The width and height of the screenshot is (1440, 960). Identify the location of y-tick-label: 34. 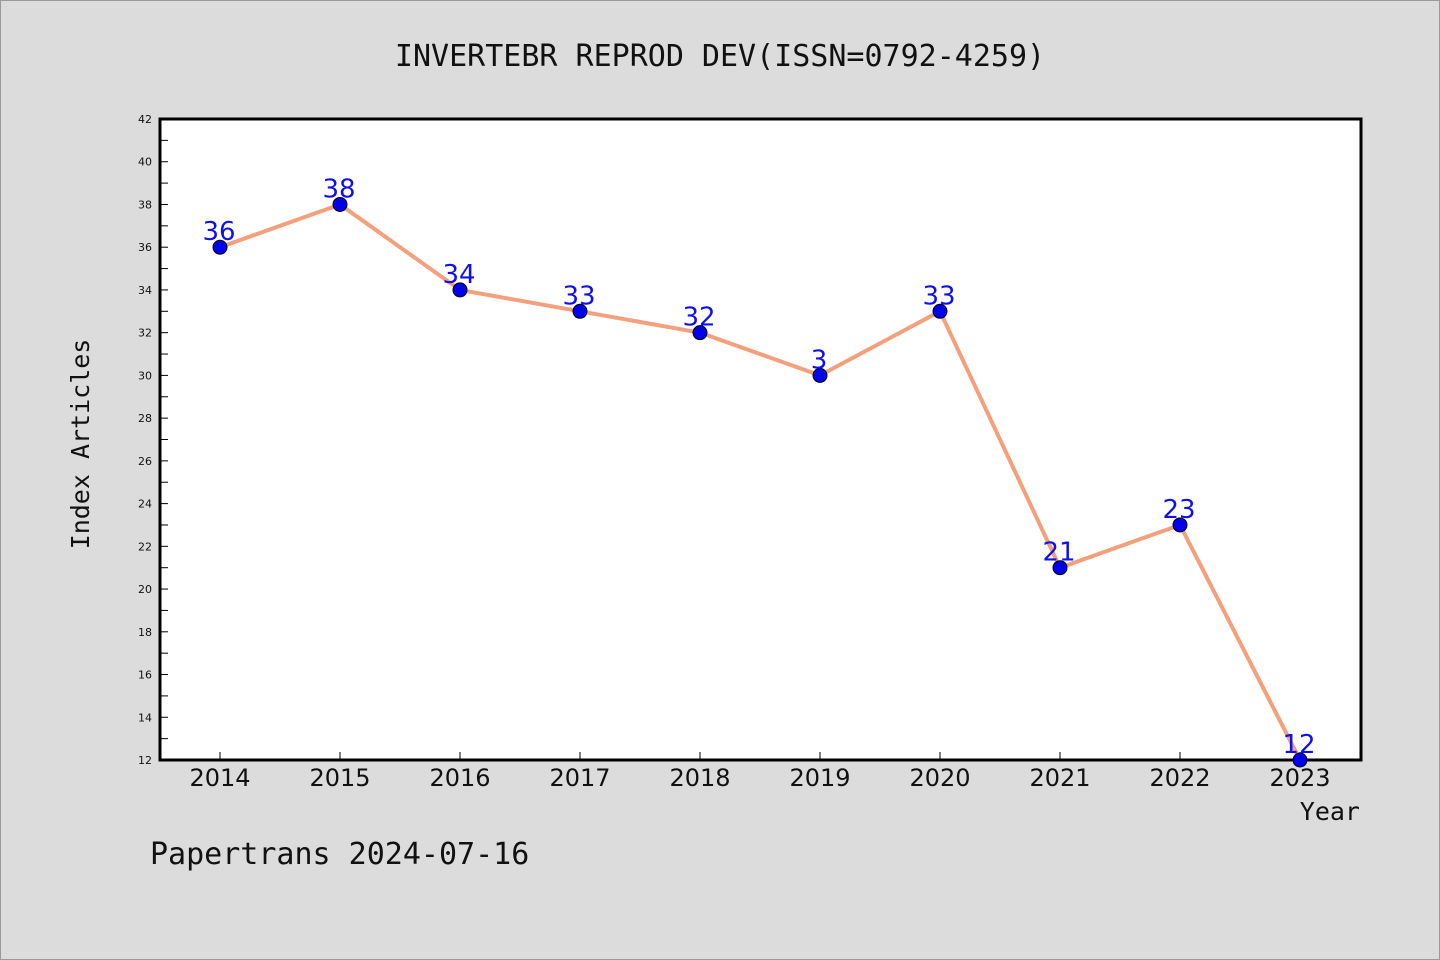
(145, 290).